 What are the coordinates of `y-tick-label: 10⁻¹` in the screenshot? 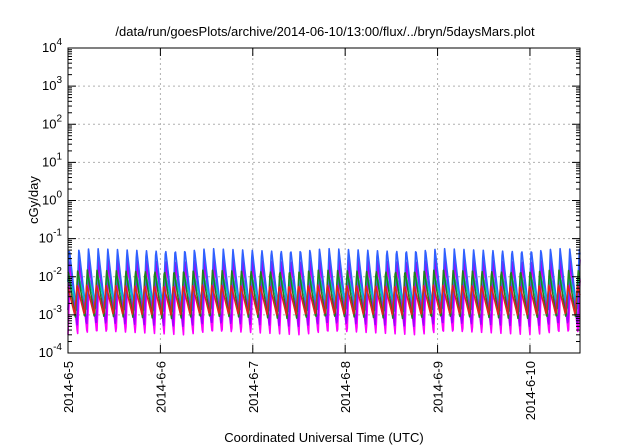 It's located at (51, 237).